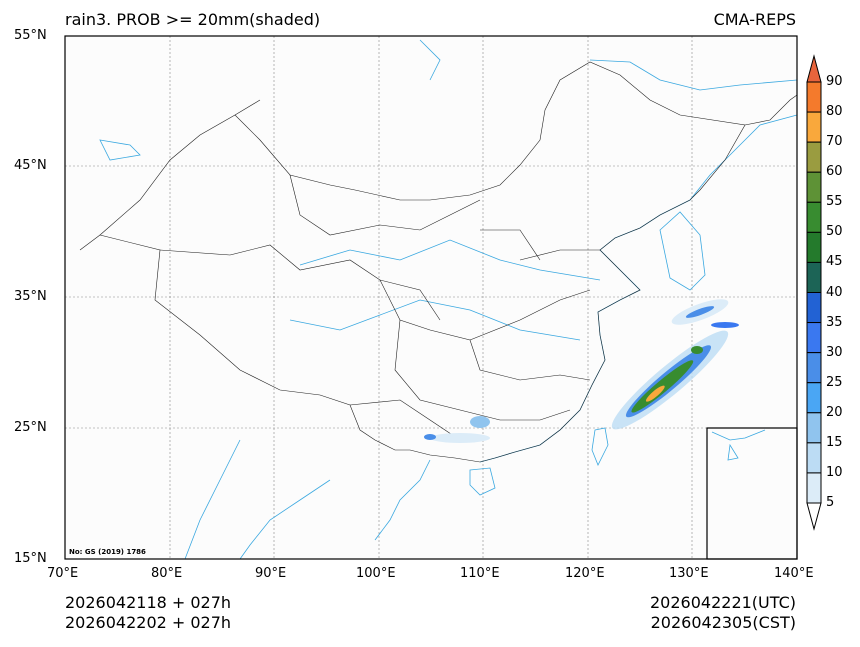 The width and height of the screenshot is (860, 647). What do you see at coordinates (834, 292) in the screenshot?
I see `colorbar-label: 40` at bounding box center [834, 292].